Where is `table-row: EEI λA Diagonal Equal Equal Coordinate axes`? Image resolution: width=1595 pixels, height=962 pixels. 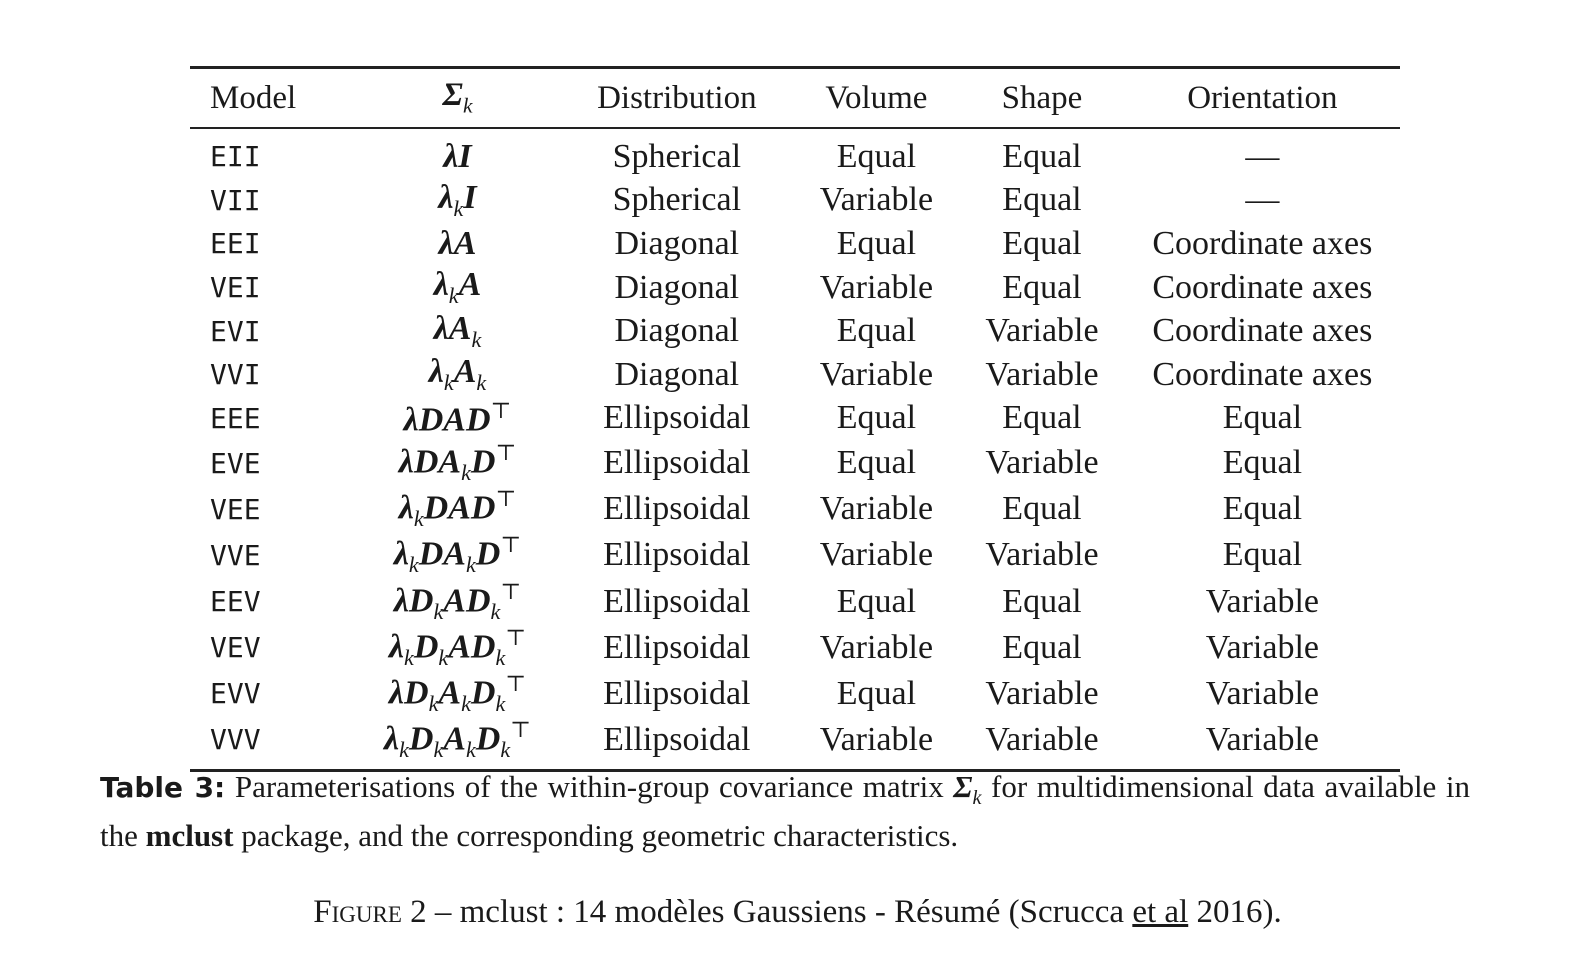
table-row: EEI λA Diagonal Equal Equal Coordinate axes is located at coordinates (795, 244).